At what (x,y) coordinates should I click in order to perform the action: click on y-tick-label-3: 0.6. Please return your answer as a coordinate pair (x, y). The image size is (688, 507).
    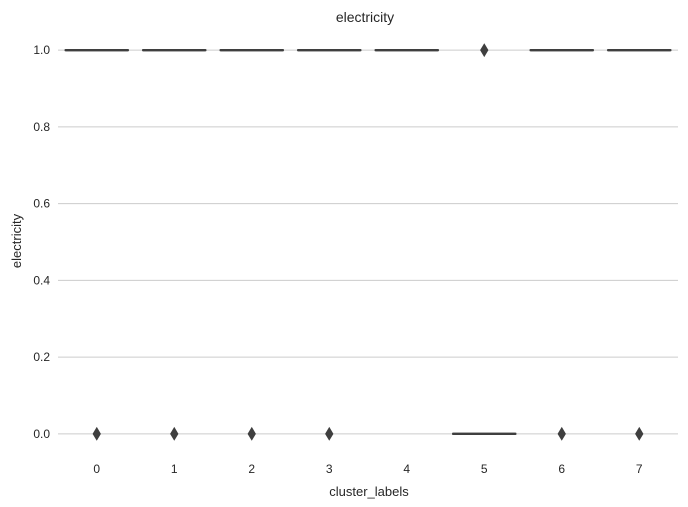
    Looking at the image, I should click on (41, 204).